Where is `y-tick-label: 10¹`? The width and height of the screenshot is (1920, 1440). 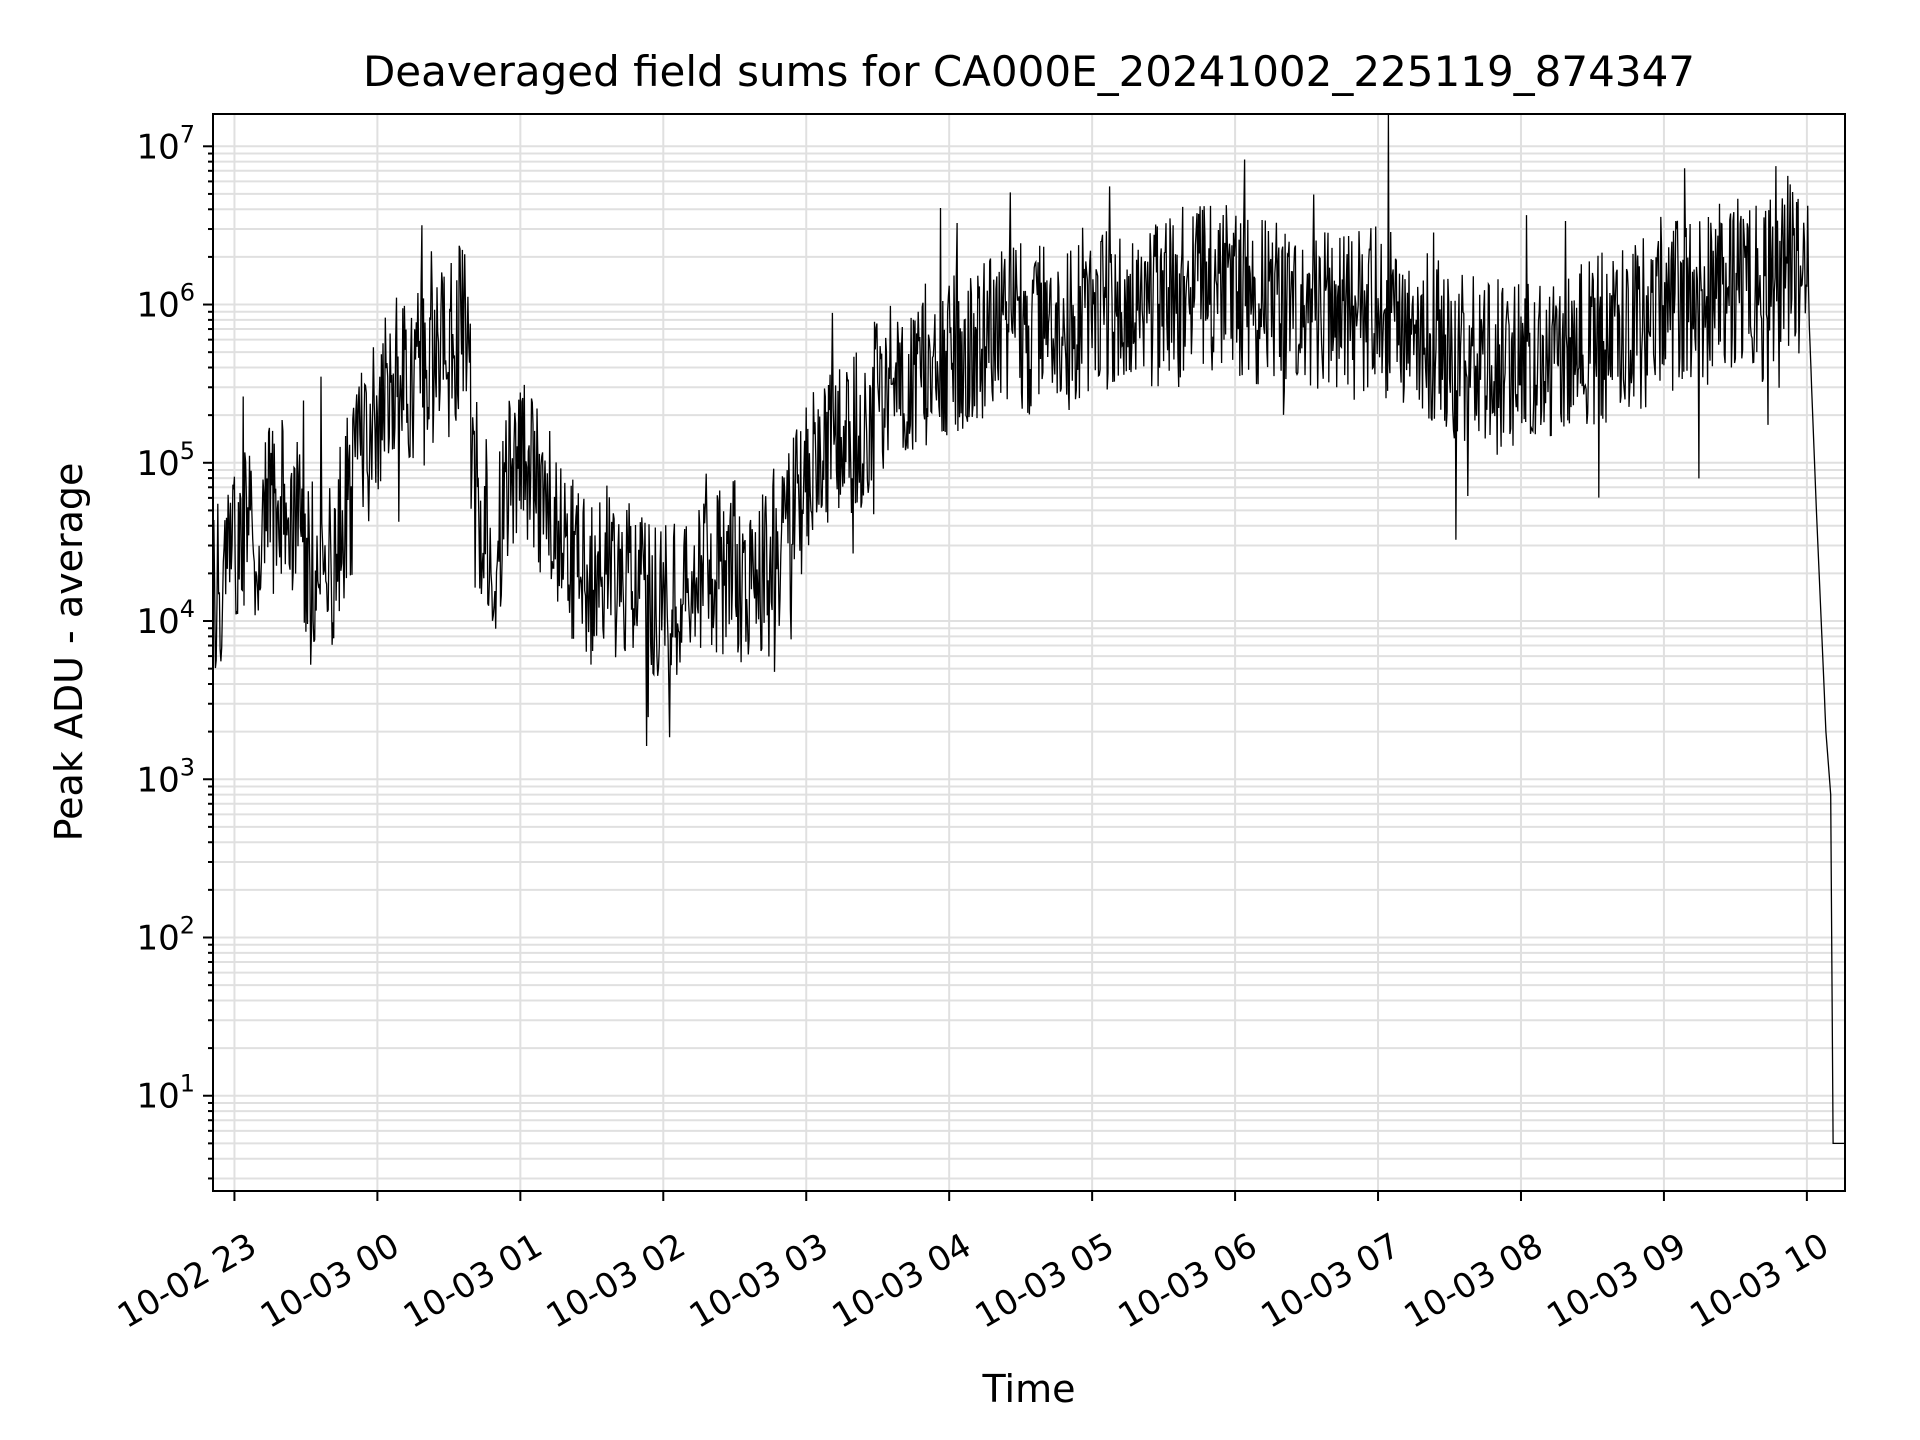
y-tick-label: 10¹ is located at coordinates (165, 1093).